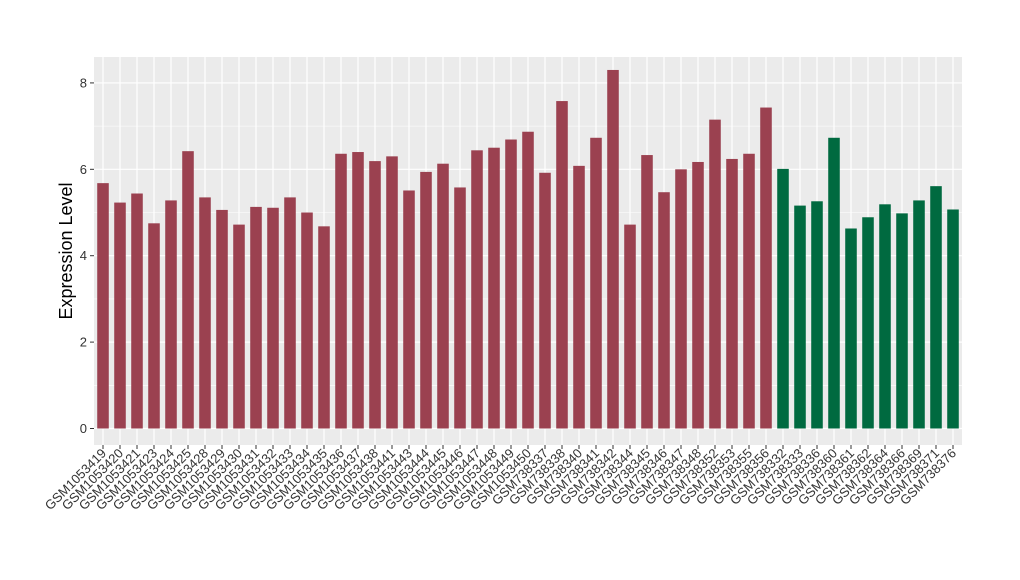 The width and height of the screenshot is (1020, 580). What do you see at coordinates (103, 306) in the screenshot?
I see `bar-GSM1053419` at bounding box center [103, 306].